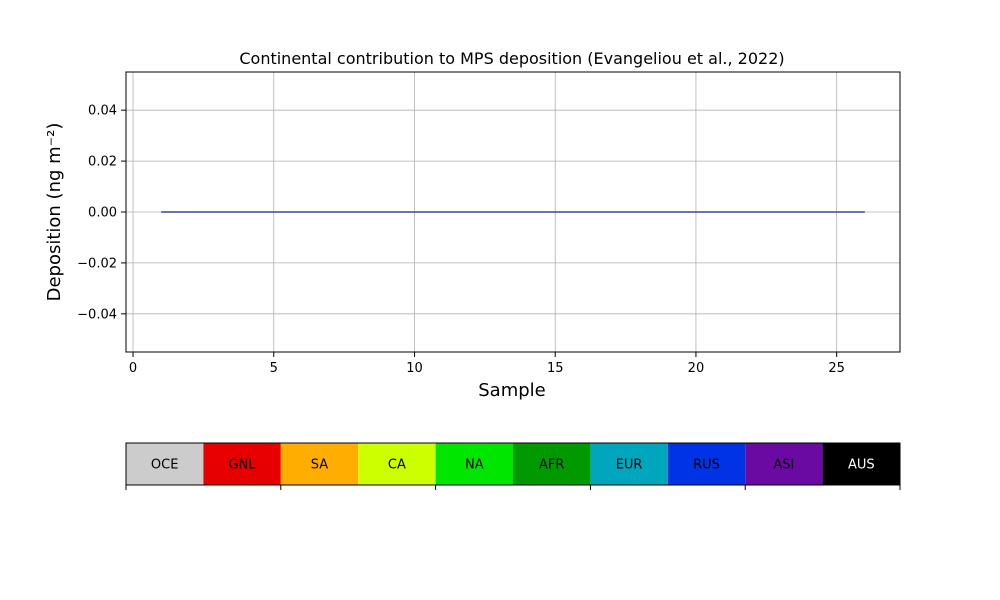  Describe the element at coordinates (555, 368) in the screenshot. I see `x-tick-label: 15` at that location.